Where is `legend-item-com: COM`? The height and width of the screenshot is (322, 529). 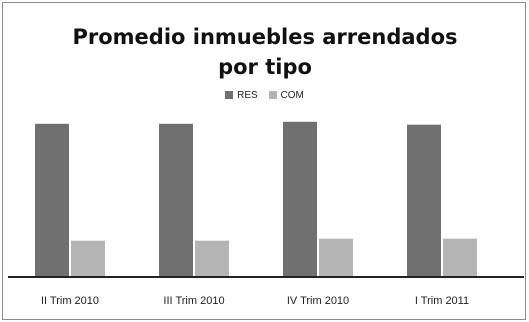
legend-item-com: COM is located at coordinates (286, 95).